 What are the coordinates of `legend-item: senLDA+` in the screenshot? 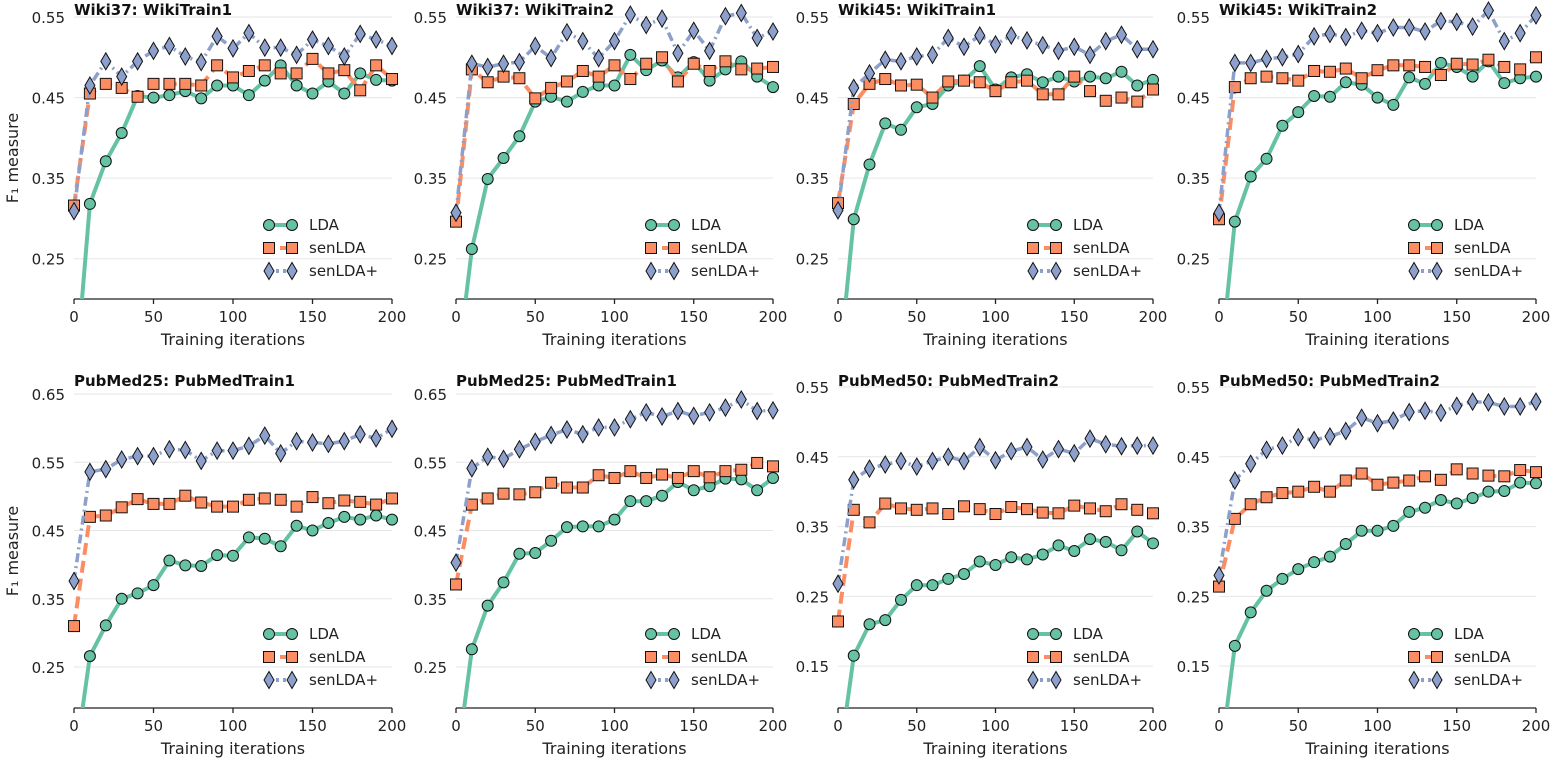 It's located at (320, 680).